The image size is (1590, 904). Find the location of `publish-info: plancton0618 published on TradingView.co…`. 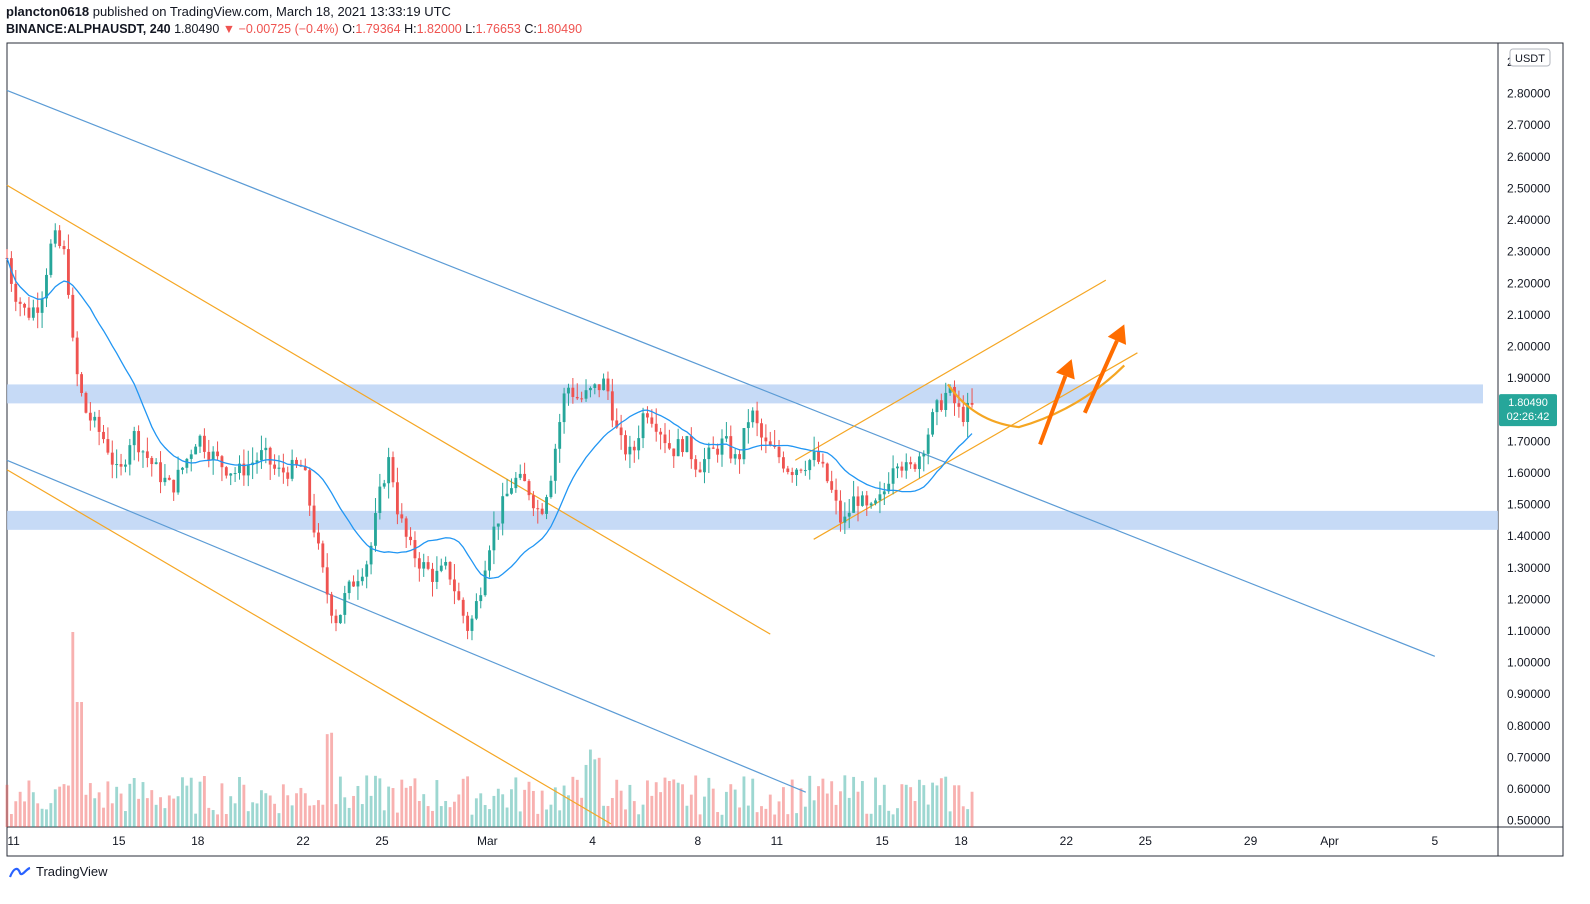

publish-info: plancton0618 published on TradingView.co… is located at coordinates (228, 11).